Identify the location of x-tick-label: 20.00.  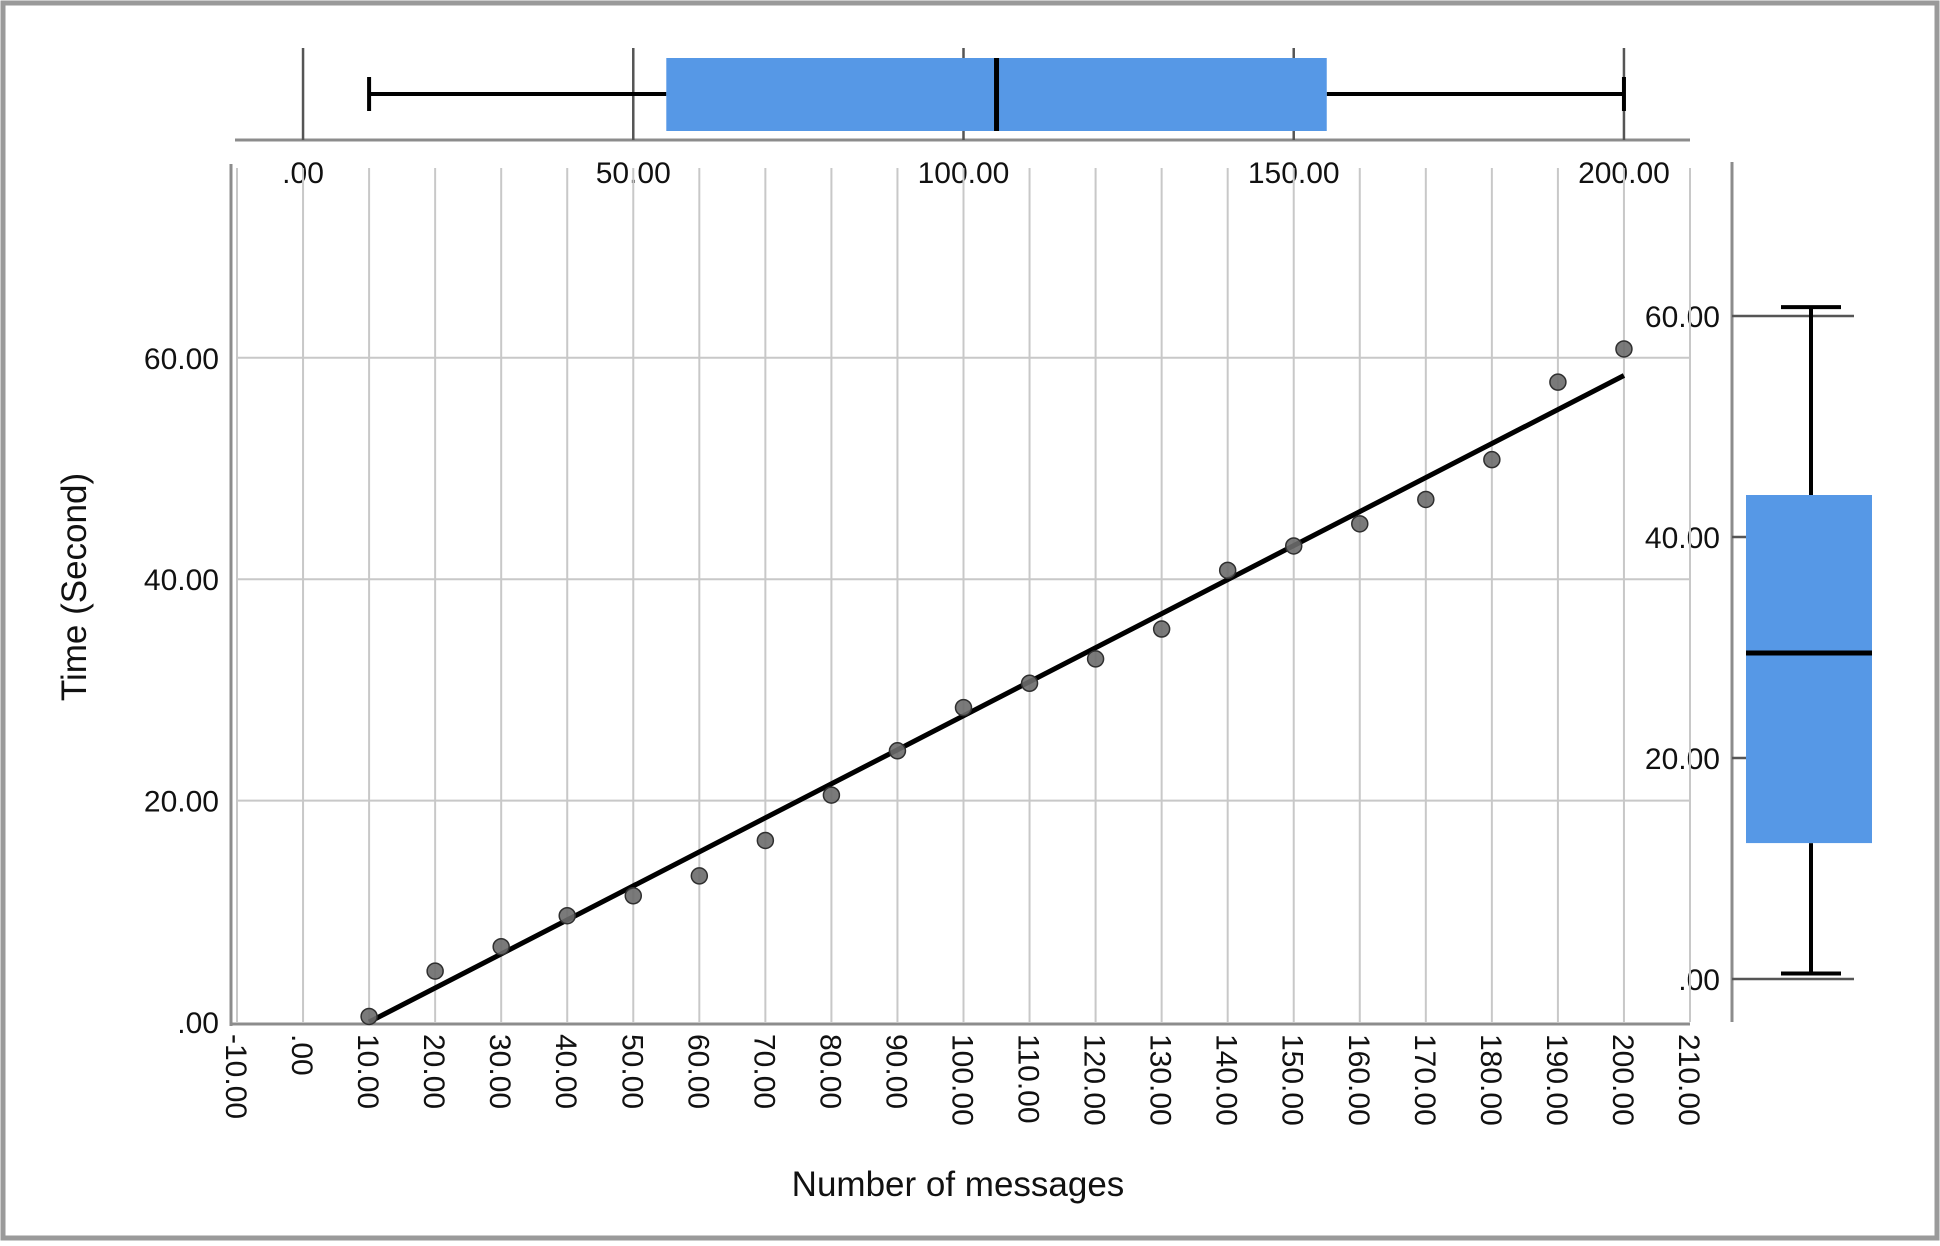
(433, 1071).